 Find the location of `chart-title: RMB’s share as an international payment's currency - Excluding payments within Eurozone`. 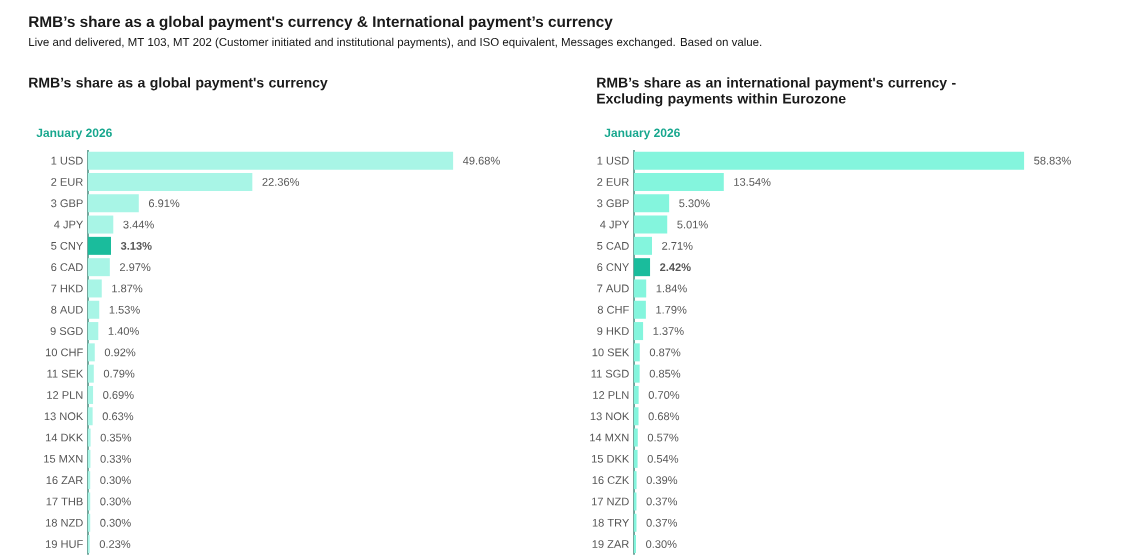

chart-title: RMB’s share as an international payment's currency - Excluding payments within Eurozone is located at coordinates (776, 92).